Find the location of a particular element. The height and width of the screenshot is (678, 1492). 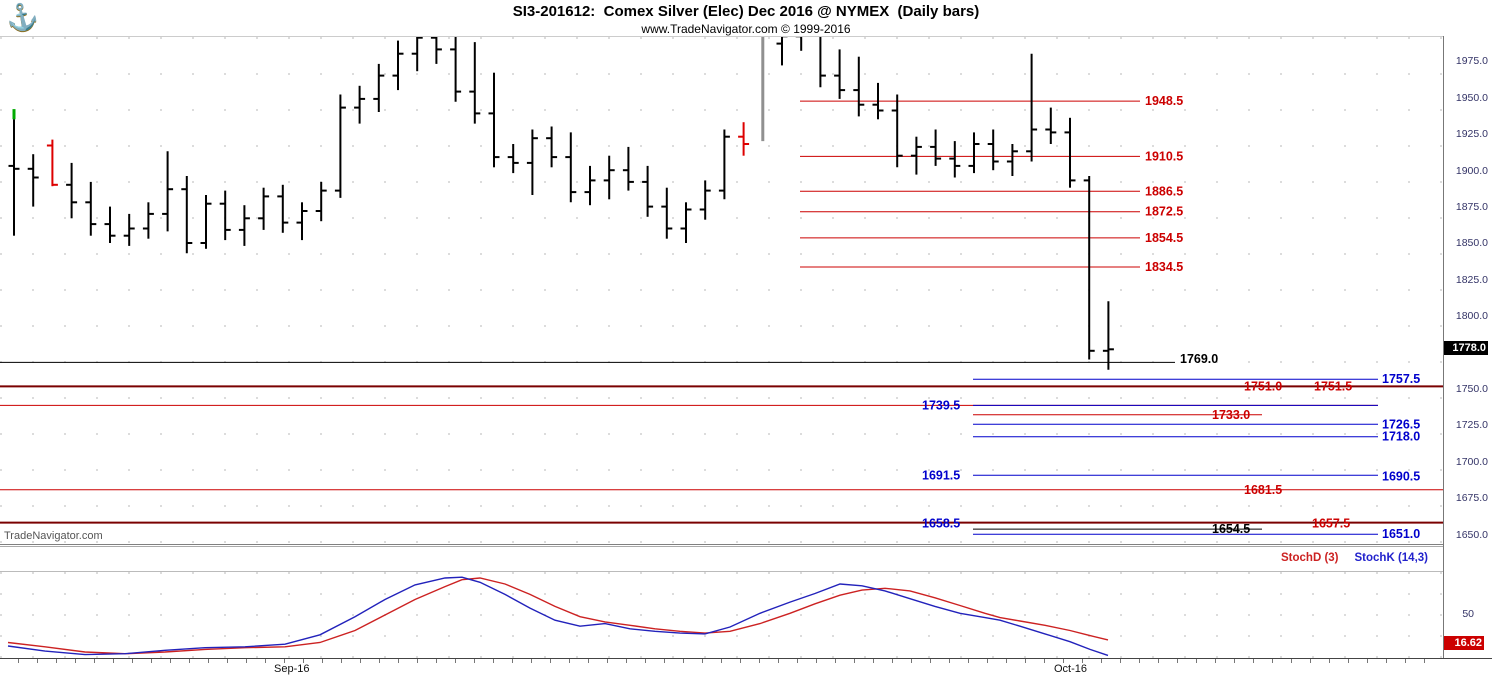

stochd-legend: StochD (3) is located at coordinates (1310, 558).